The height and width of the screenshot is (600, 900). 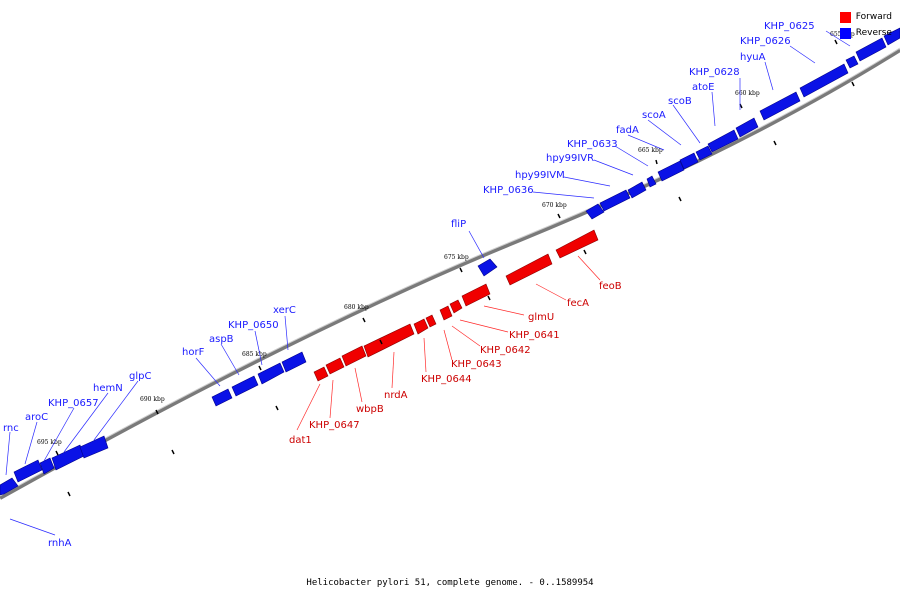 I want to click on tick-label: 670 kbp, so click(x=554, y=205).